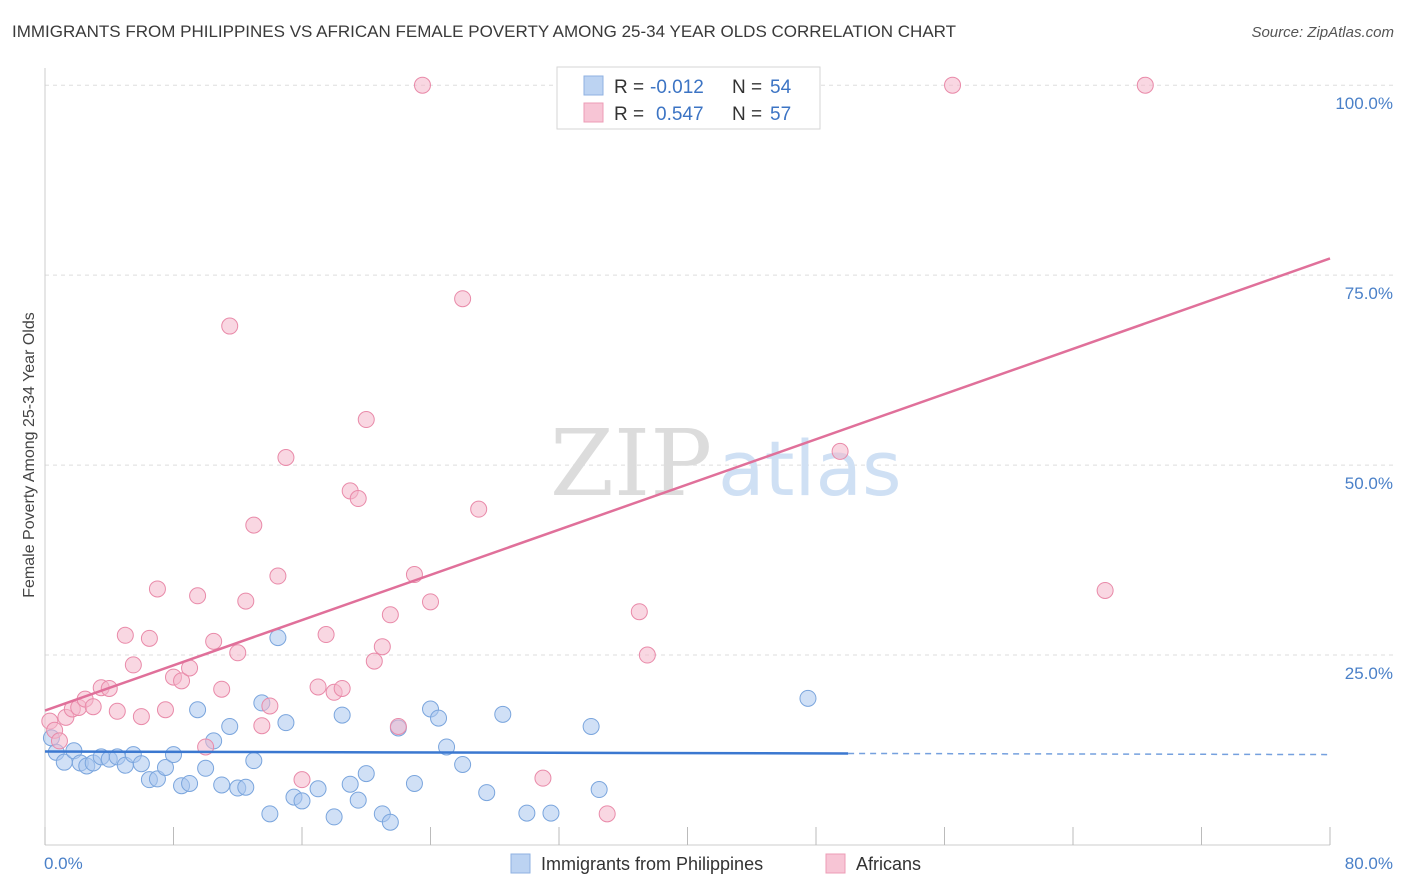 This screenshot has height=892, width=1406. Describe the element at coordinates (888, 864) in the screenshot. I see `series-label-africans: Africans` at that location.